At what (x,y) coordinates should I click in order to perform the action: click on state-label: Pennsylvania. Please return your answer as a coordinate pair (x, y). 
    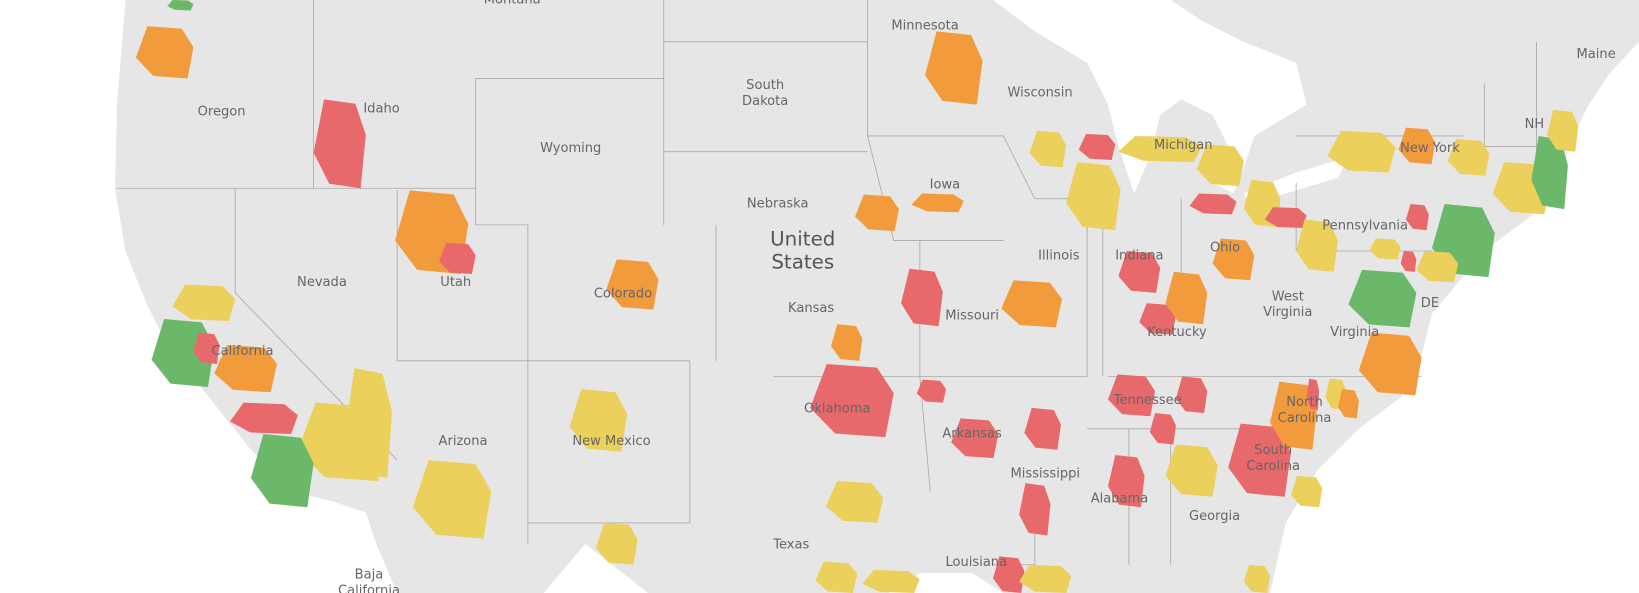
    Looking at the image, I should click on (1365, 225).